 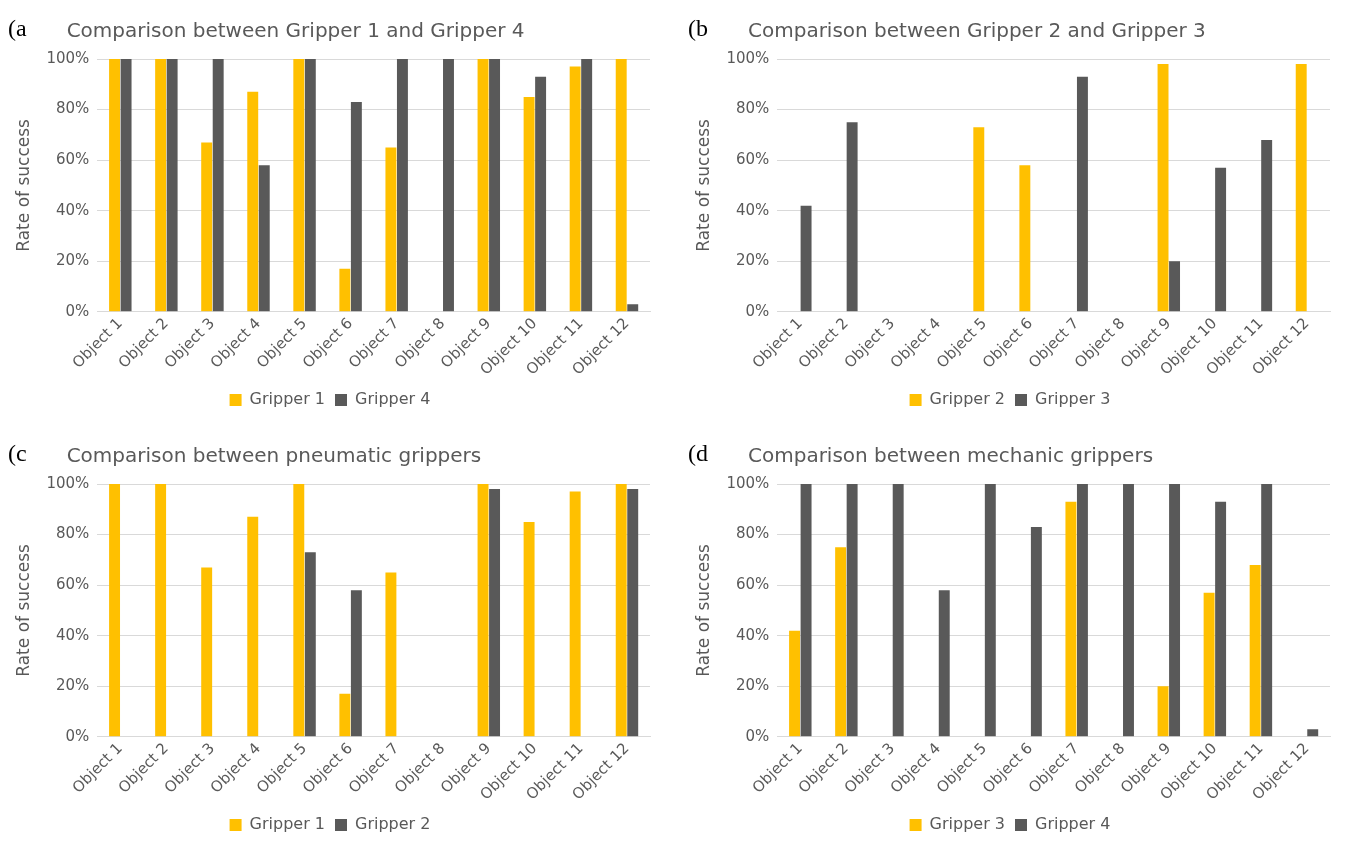 I want to click on legend-label: Gripper 1, so click(x=287, y=399).